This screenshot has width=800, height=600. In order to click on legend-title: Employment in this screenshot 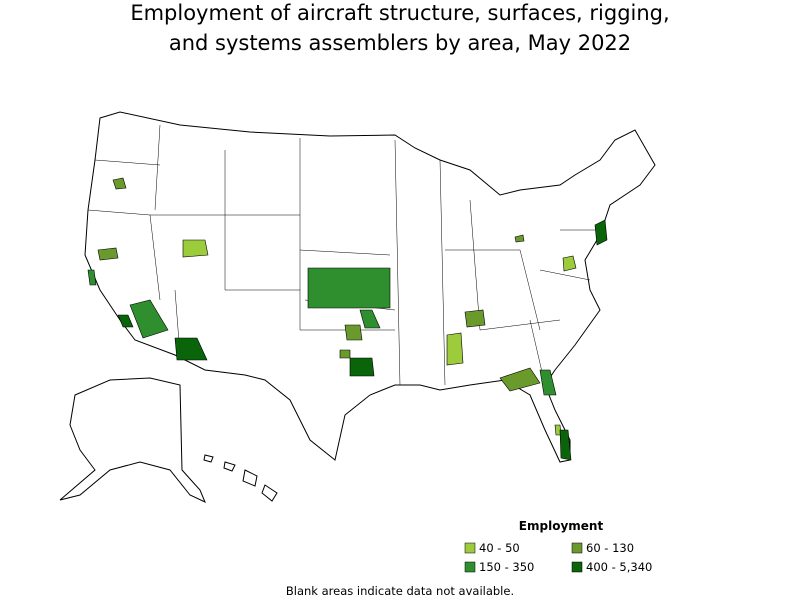, I will do `click(561, 526)`.